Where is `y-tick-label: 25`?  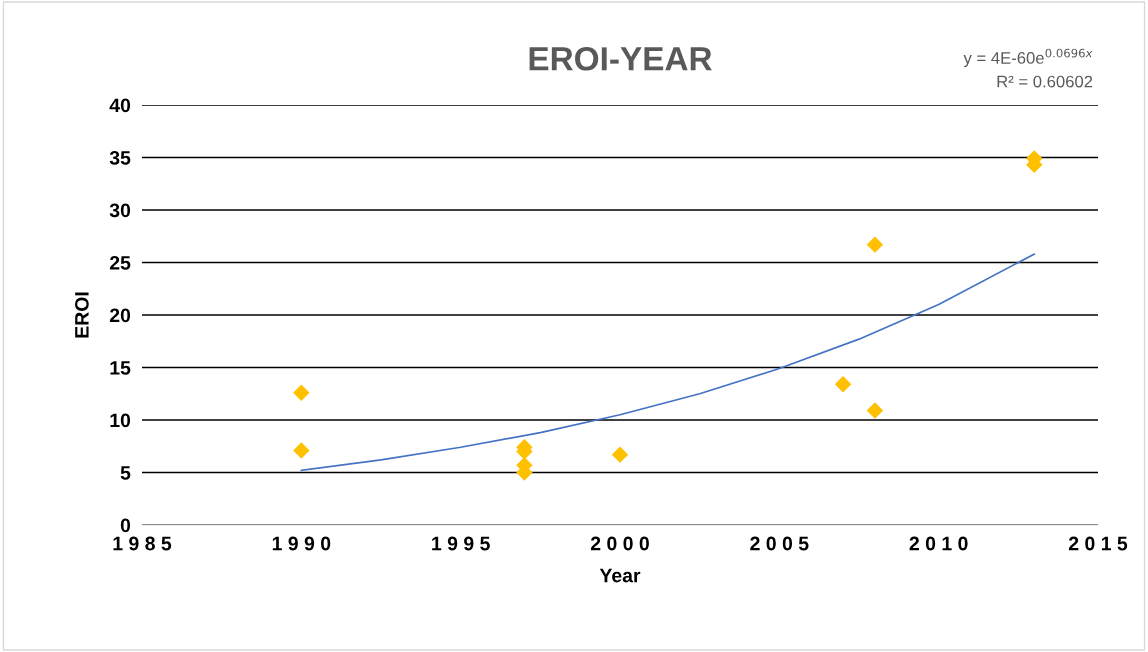
y-tick-label: 25 is located at coordinates (120, 262).